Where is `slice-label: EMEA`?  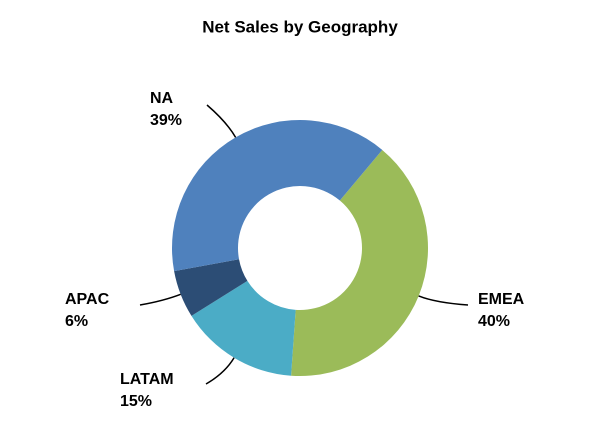 slice-label: EMEA is located at coordinates (501, 299).